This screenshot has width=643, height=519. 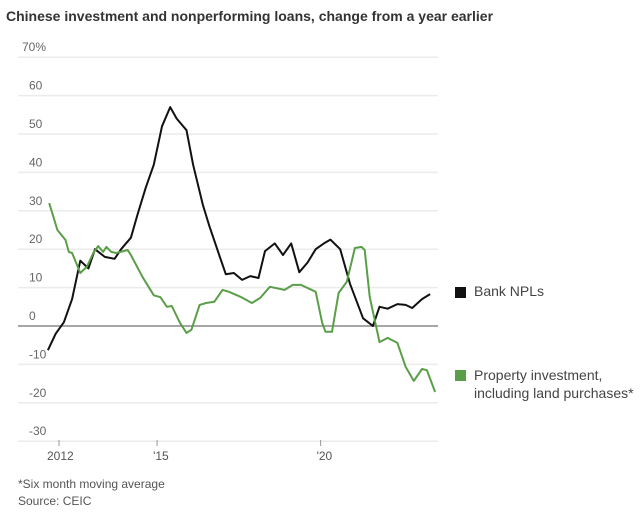 I want to click on y-tick-label: 20, so click(x=36, y=239).